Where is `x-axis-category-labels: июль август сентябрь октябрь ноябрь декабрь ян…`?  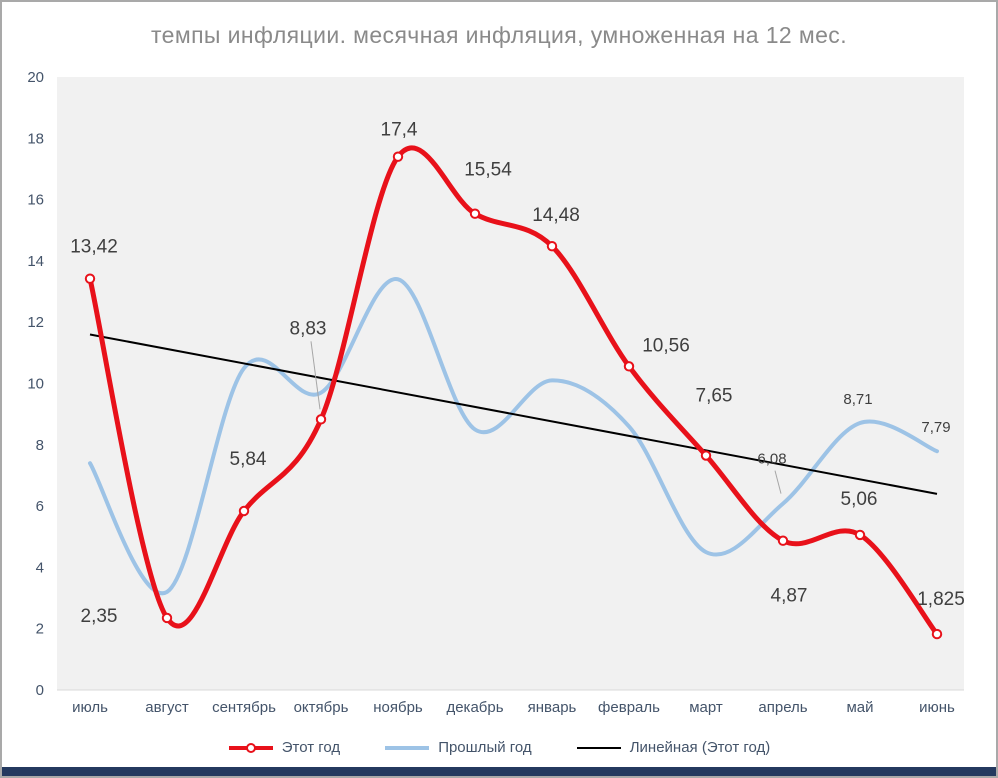 x-axis-category-labels: июль август сентябрь октябрь ноябрь декабрь ян… is located at coordinates (513, 707).